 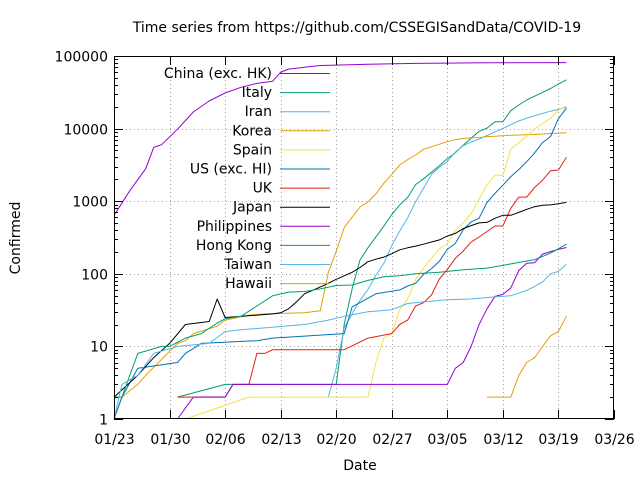 I want to click on legend-item-philippines: Philippines, so click(x=263, y=227).